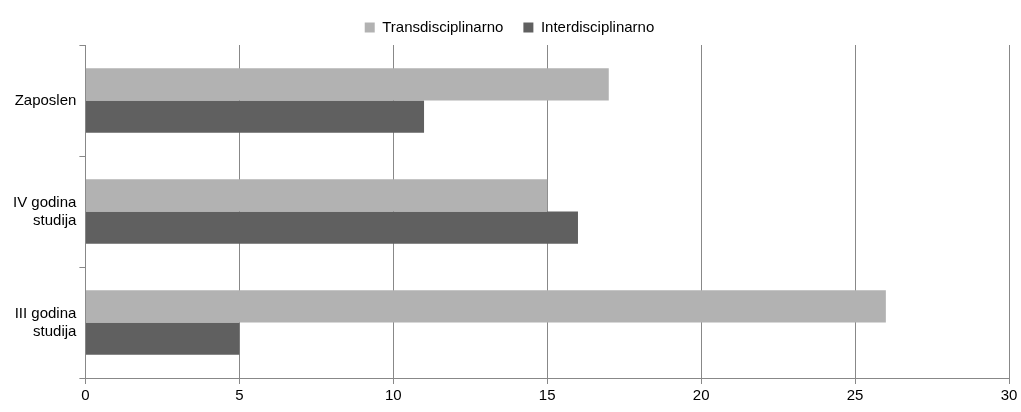 This screenshot has width=1021, height=412. Describe the element at coordinates (45, 99) in the screenshot. I see `y-tick-label: Zaposlen` at that location.